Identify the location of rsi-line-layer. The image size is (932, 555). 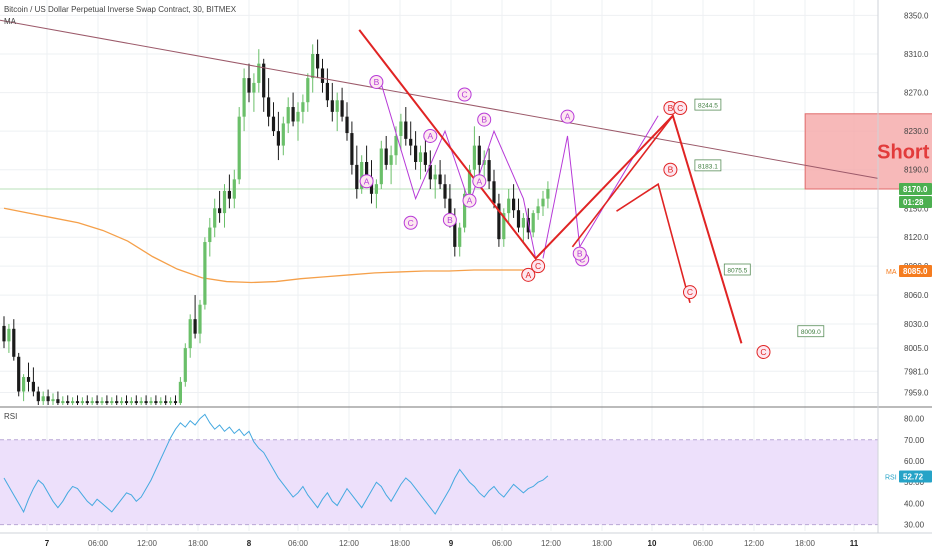
(276, 464).